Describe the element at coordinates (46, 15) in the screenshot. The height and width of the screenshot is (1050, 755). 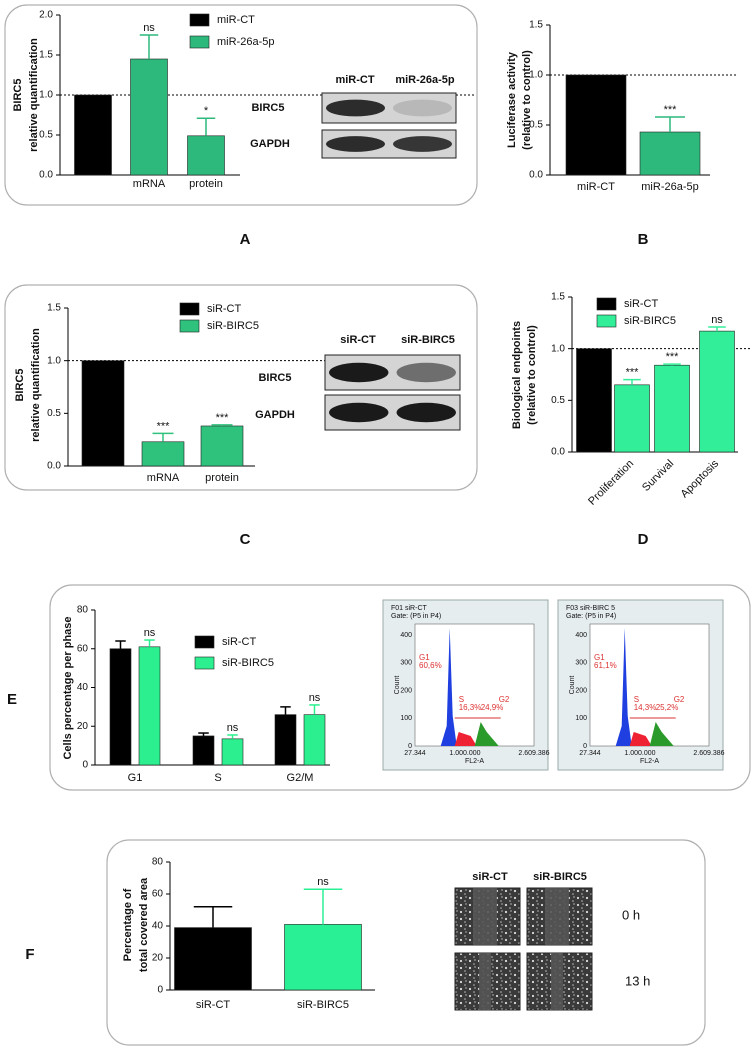
I see `y-tick-label: 2.0` at that location.